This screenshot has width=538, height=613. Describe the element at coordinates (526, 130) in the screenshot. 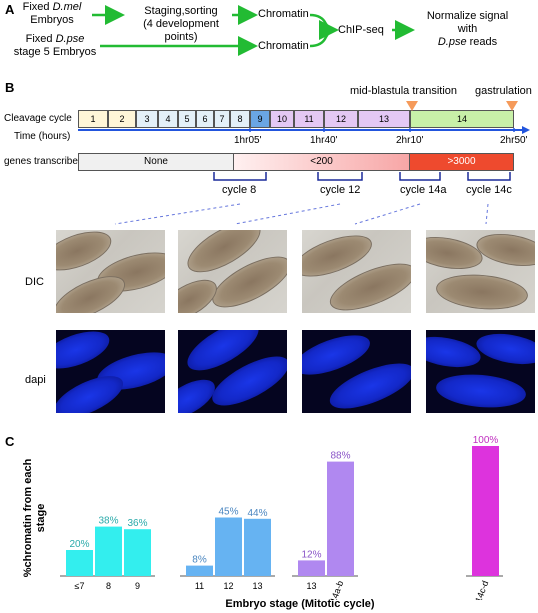

I see `time-axis-arrowhead` at that location.